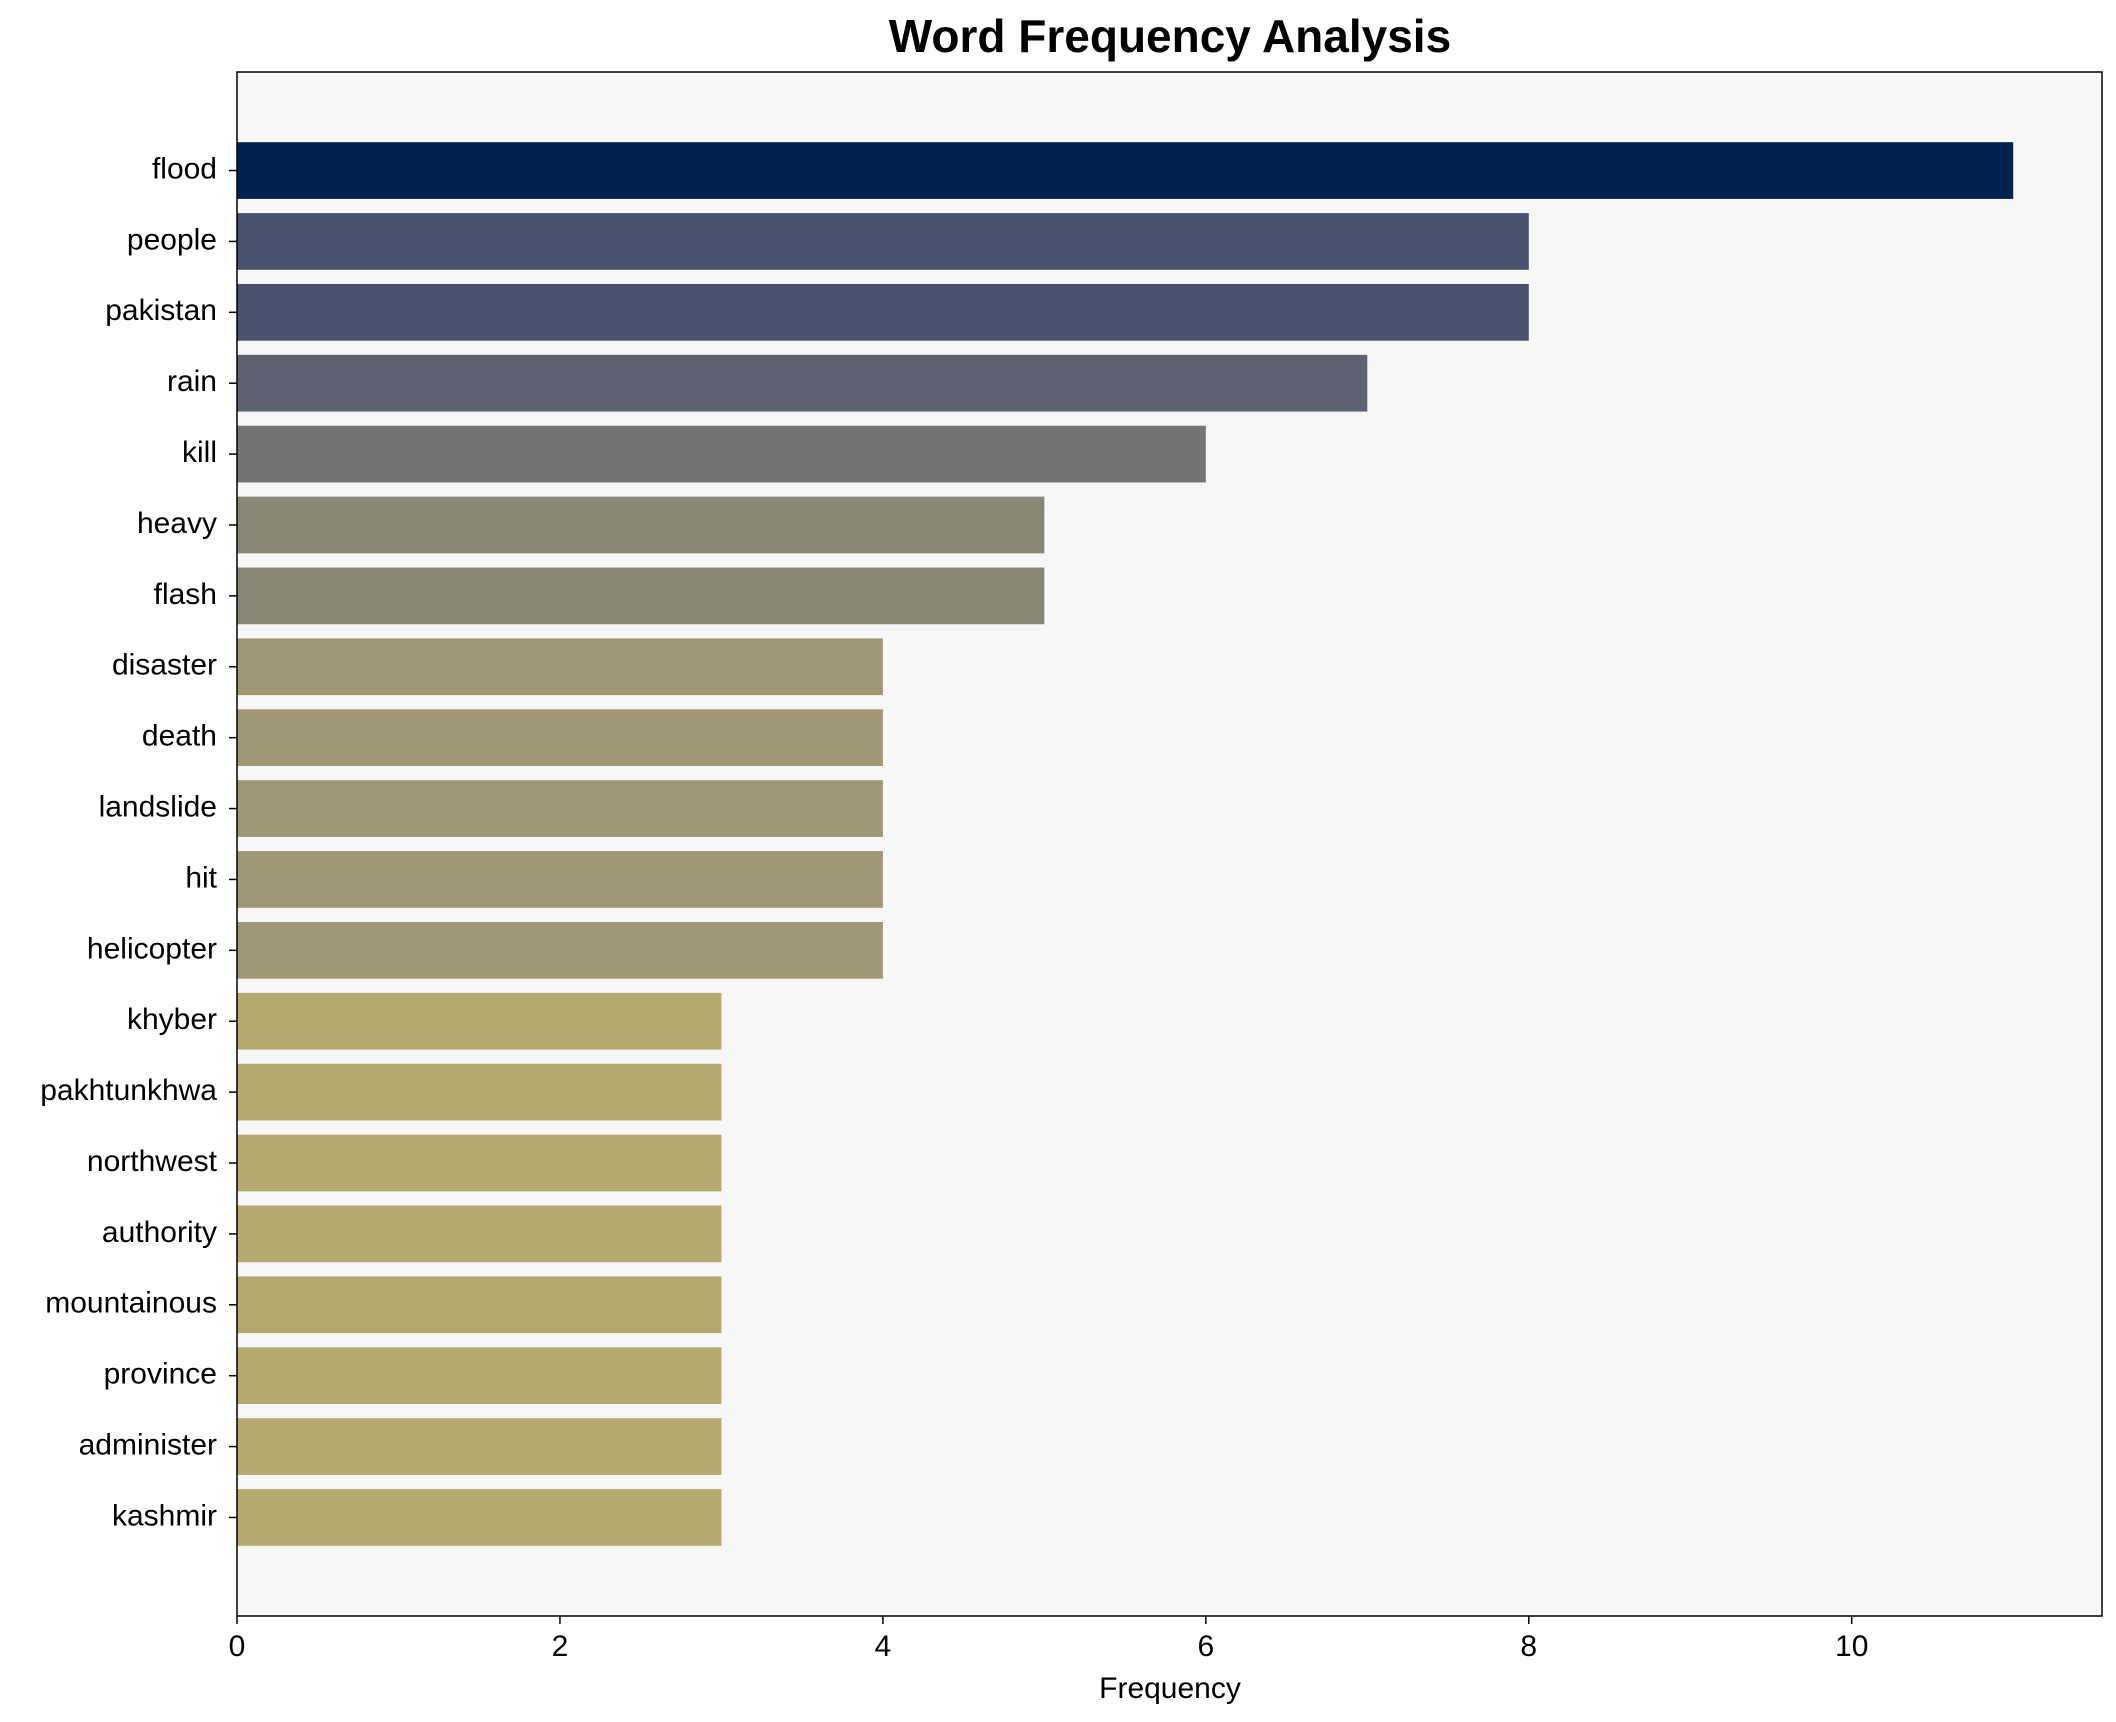  Describe the element at coordinates (164, 1515) in the screenshot. I see `y-tick-label: kashmir` at that location.